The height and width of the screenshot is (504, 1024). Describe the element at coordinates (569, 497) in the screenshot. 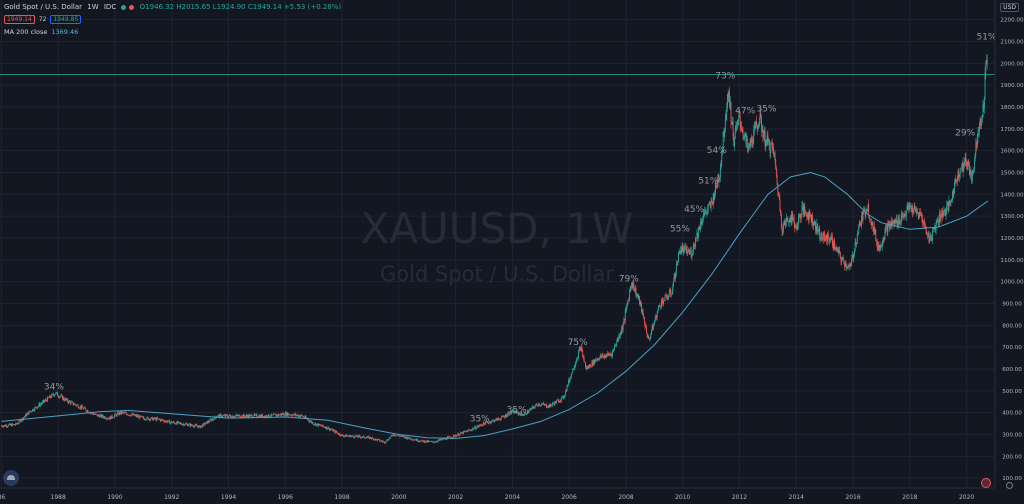

I see `x-tick-label: 2006` at that location.